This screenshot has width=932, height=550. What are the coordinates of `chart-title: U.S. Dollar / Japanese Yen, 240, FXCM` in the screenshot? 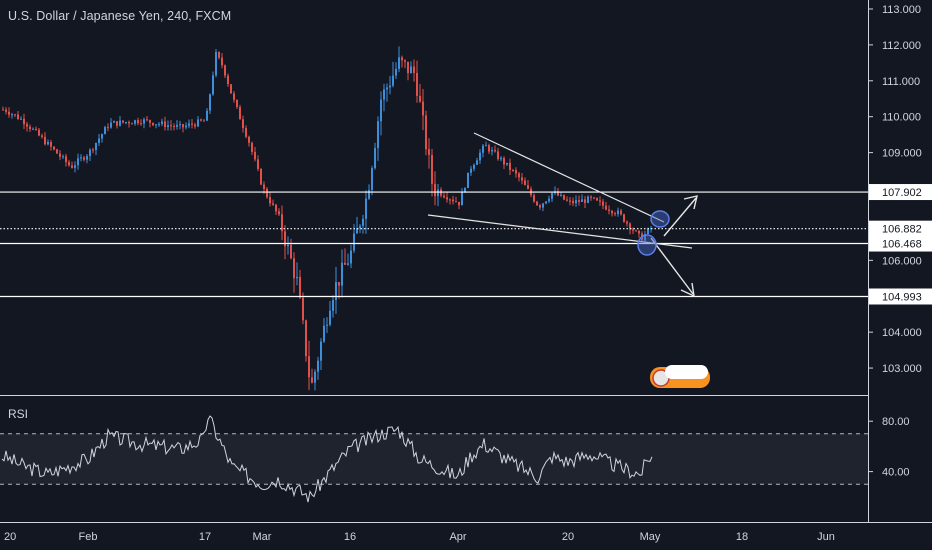 It's located at (120, 16).